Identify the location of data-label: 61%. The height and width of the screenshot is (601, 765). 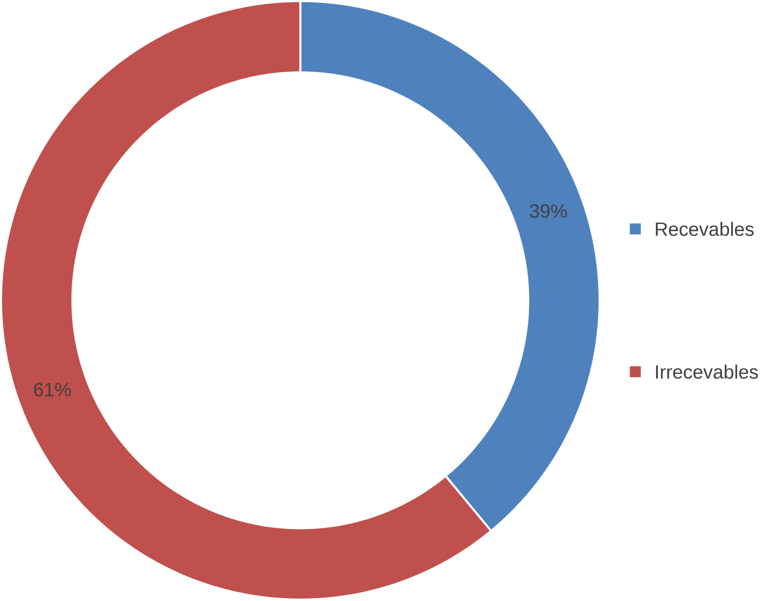
(52, 390).